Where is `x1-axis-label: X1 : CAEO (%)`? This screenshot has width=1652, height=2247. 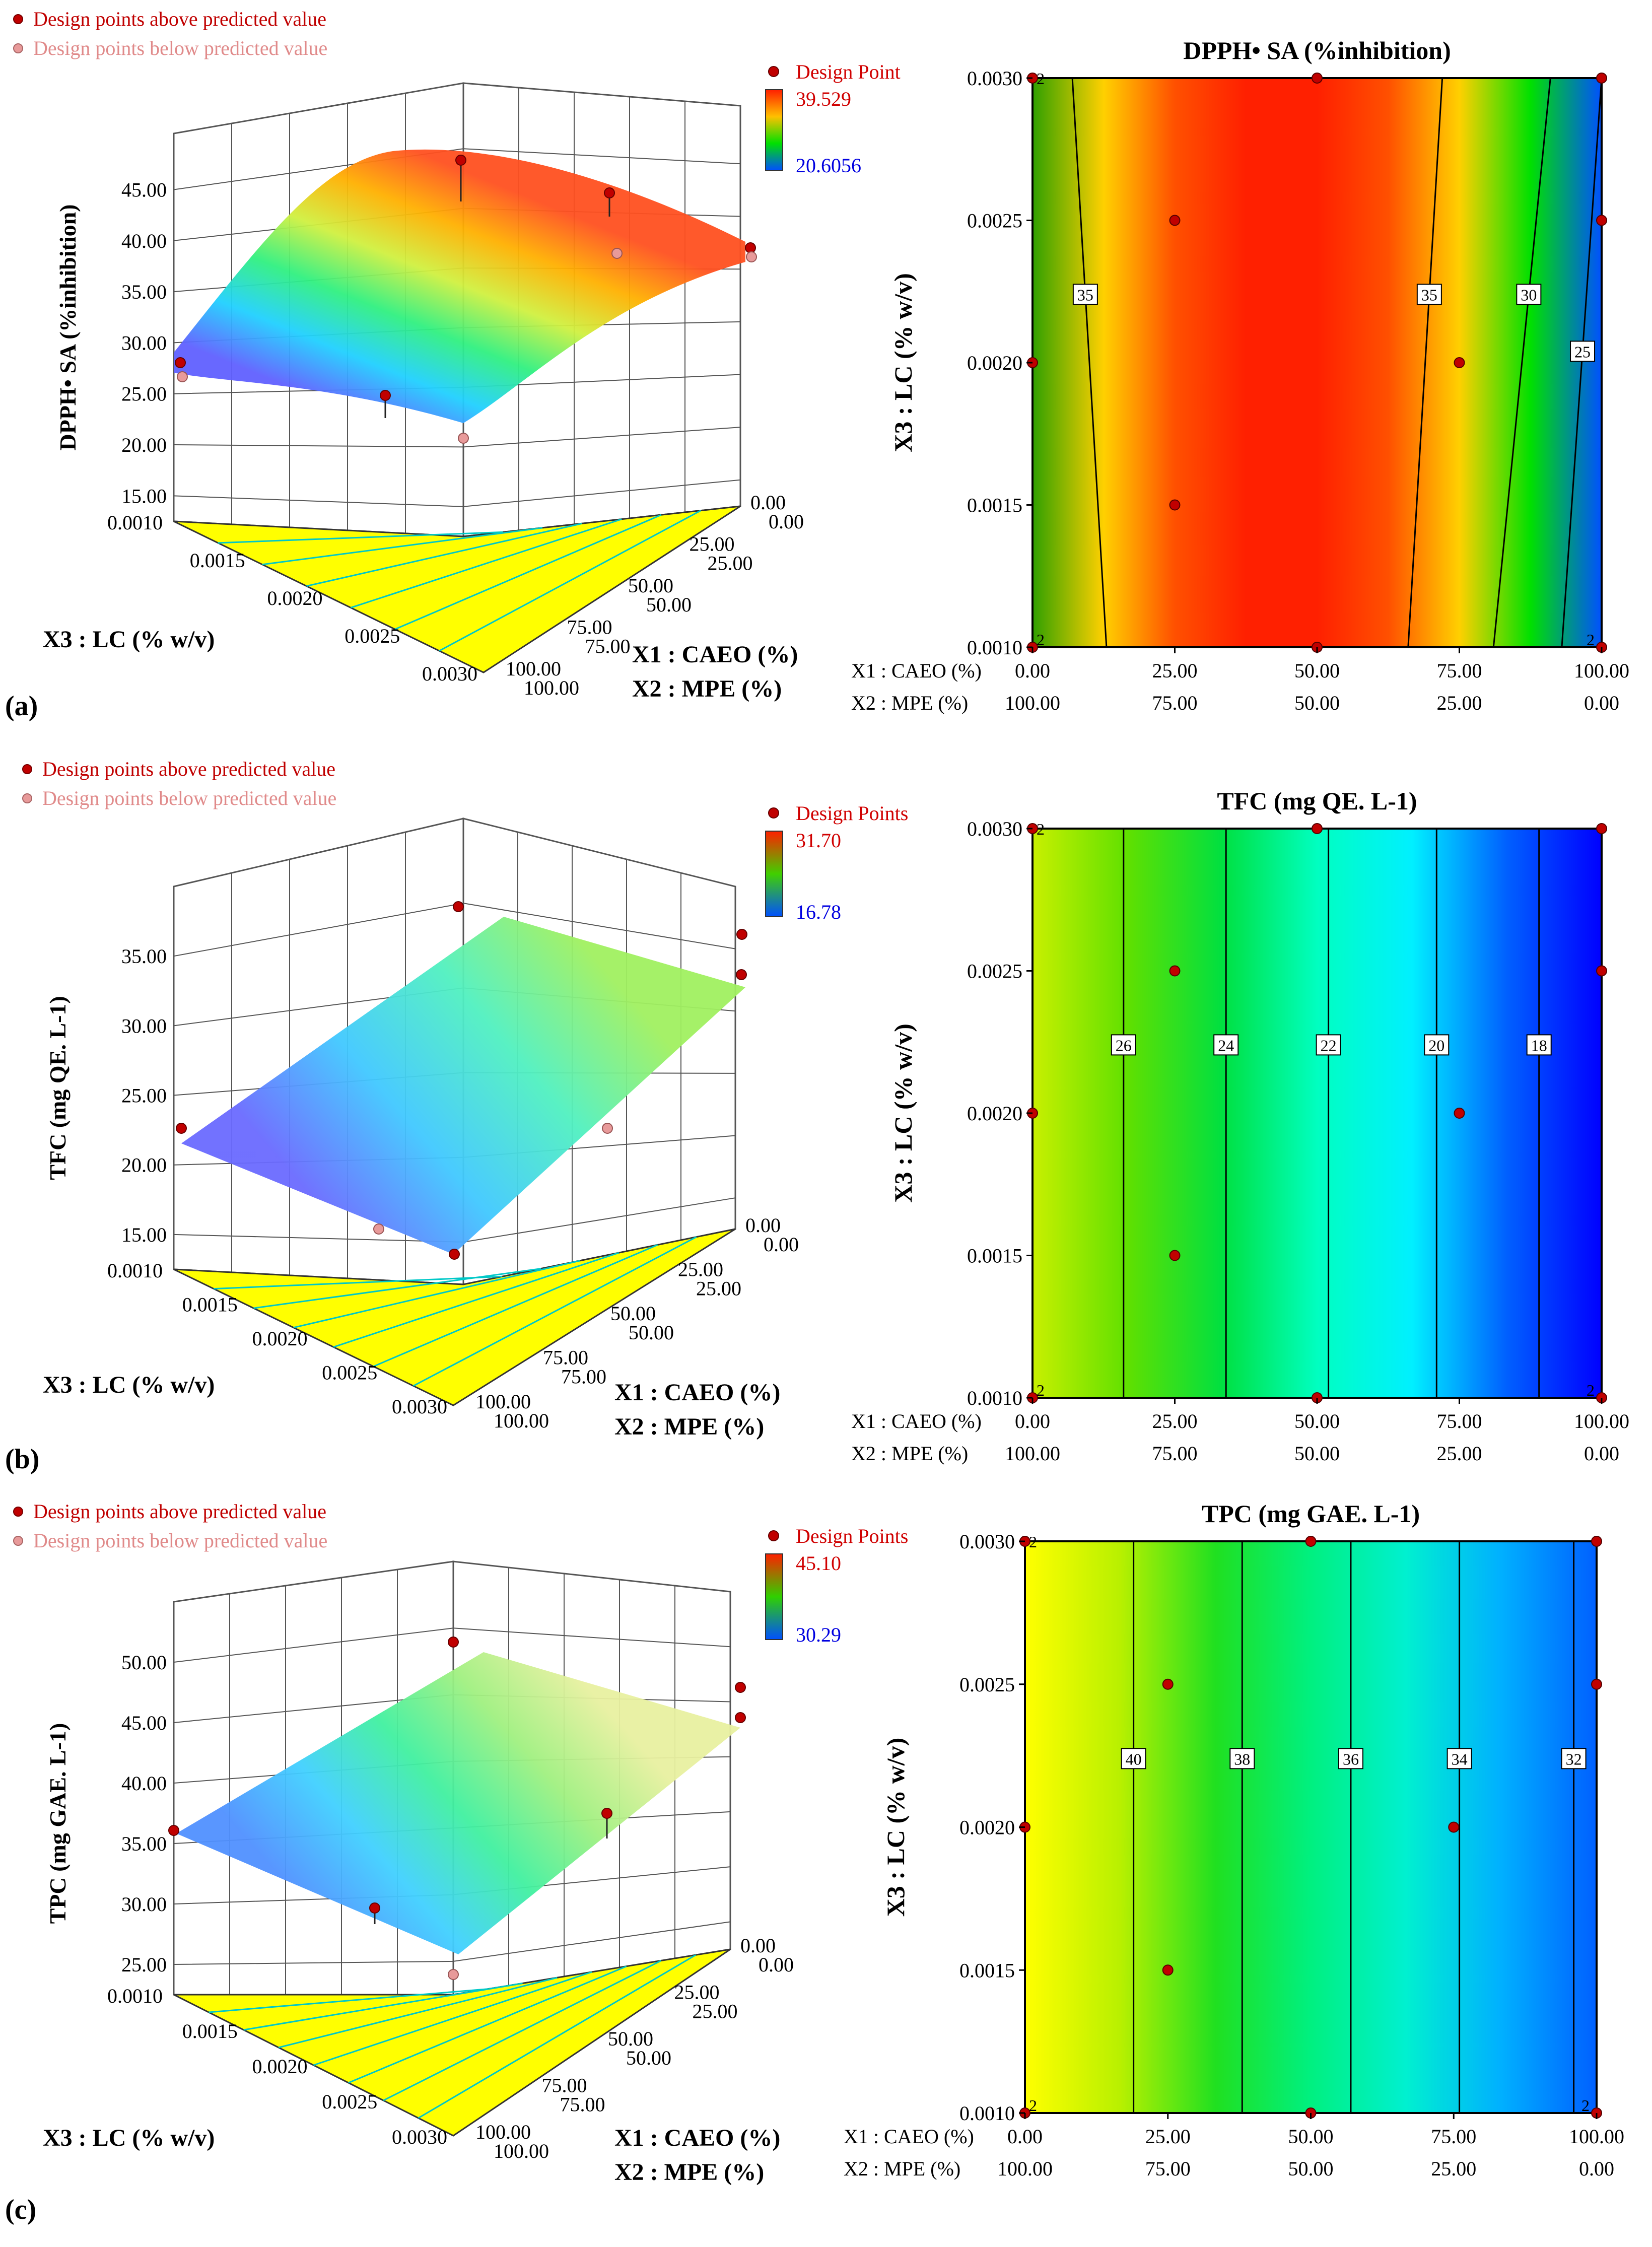 x1-axis-label: X1 : CAEO (%) is located at coordinates (697, 2138).